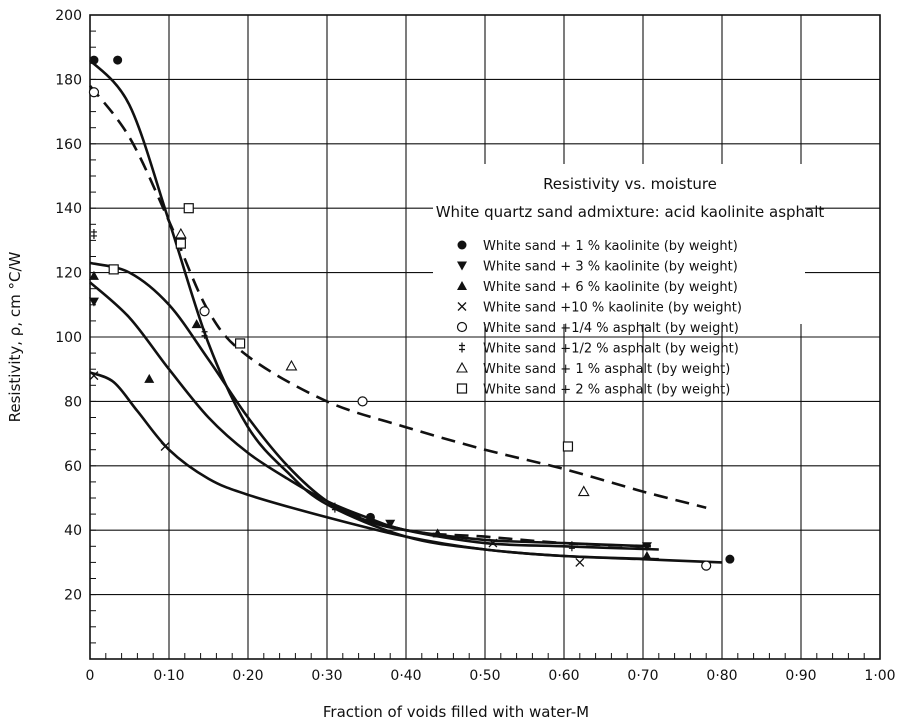  What do you see at coordinates (485, 525) in the screenshot?
I see `dashed-fit-curve` at bounding box center [485, 525].